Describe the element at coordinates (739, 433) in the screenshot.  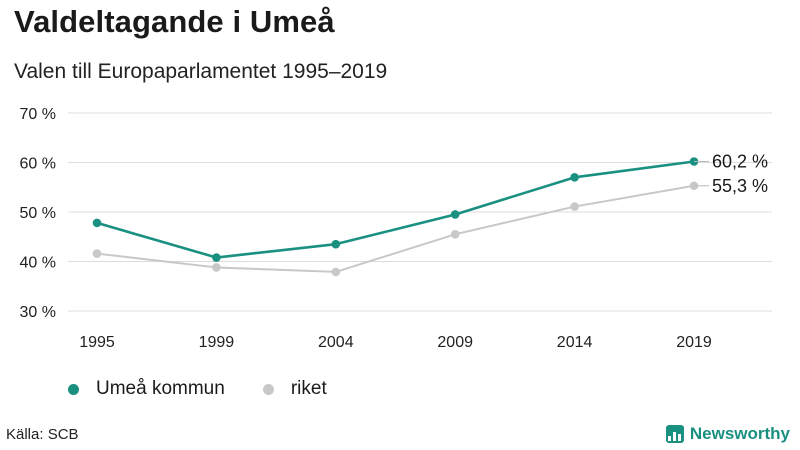
I see `brand-name: Newsworthy` at that location.